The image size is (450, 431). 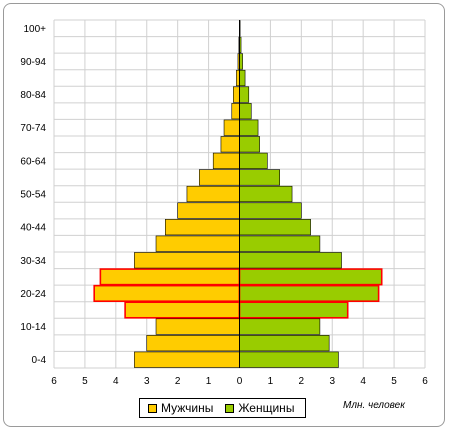 I want to click on legend: Мужчины Женщины, so click(x=222, y=408).